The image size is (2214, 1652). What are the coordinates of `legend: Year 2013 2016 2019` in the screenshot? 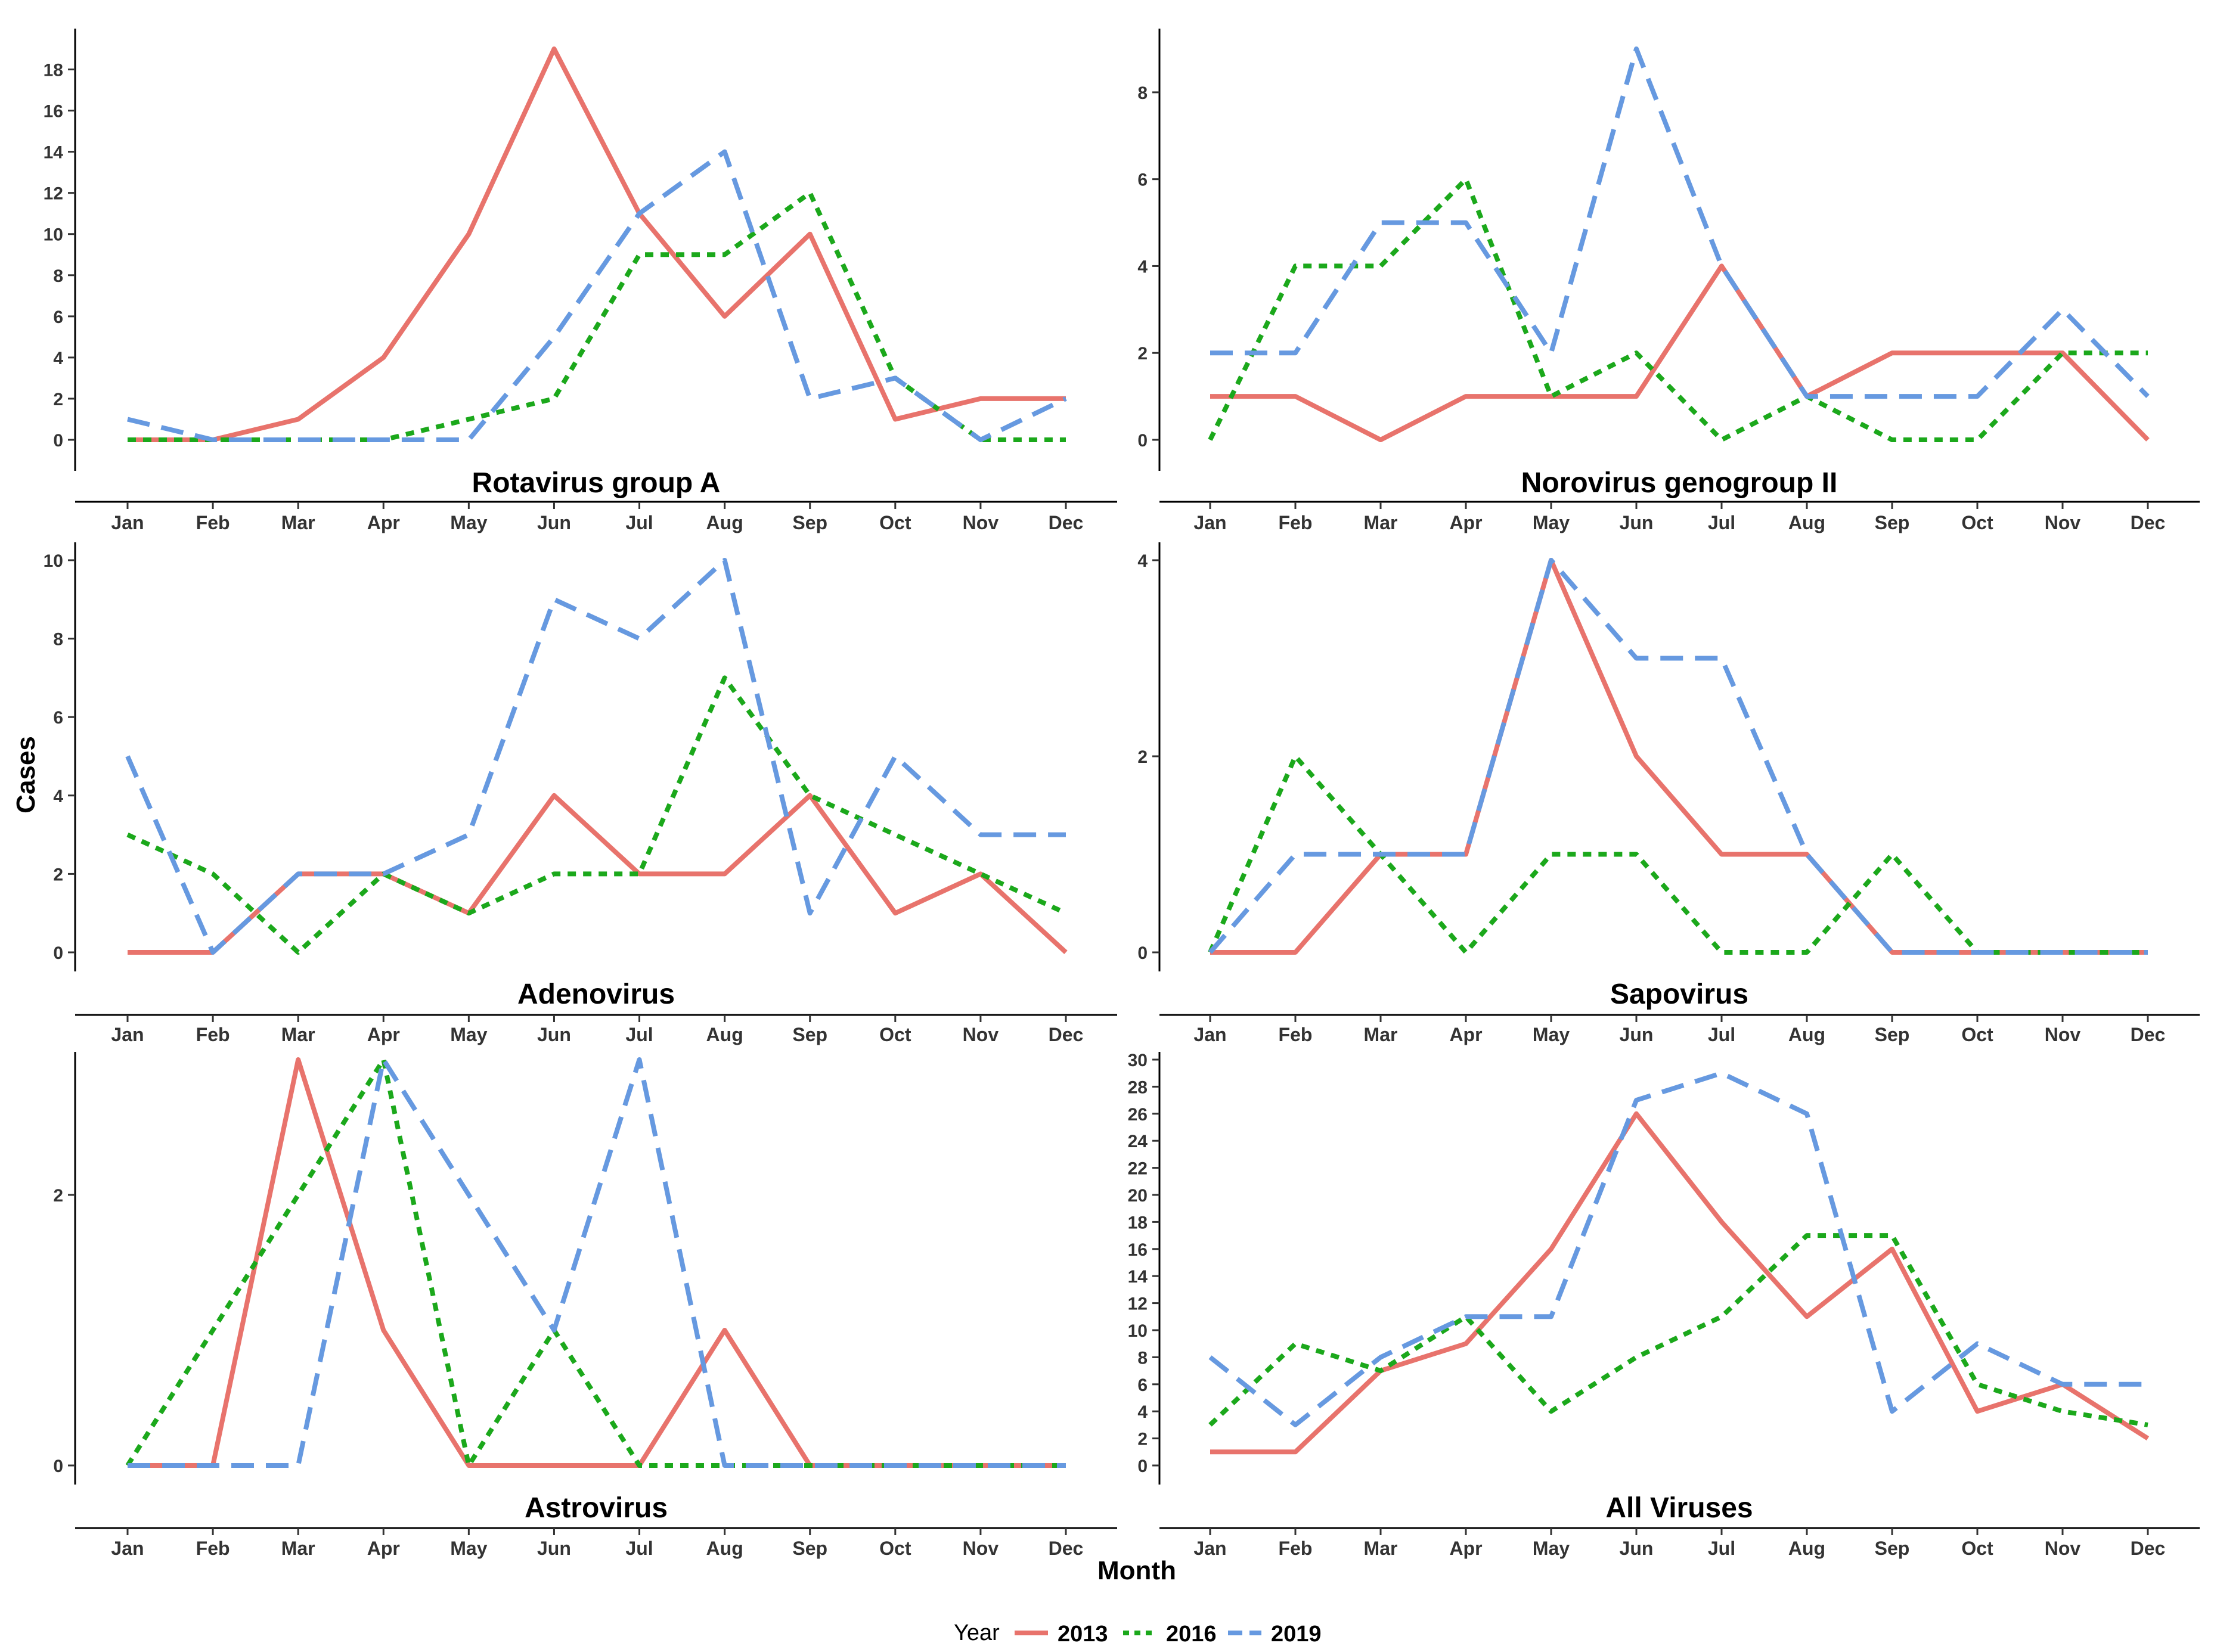 It's located at (1138, 1633).